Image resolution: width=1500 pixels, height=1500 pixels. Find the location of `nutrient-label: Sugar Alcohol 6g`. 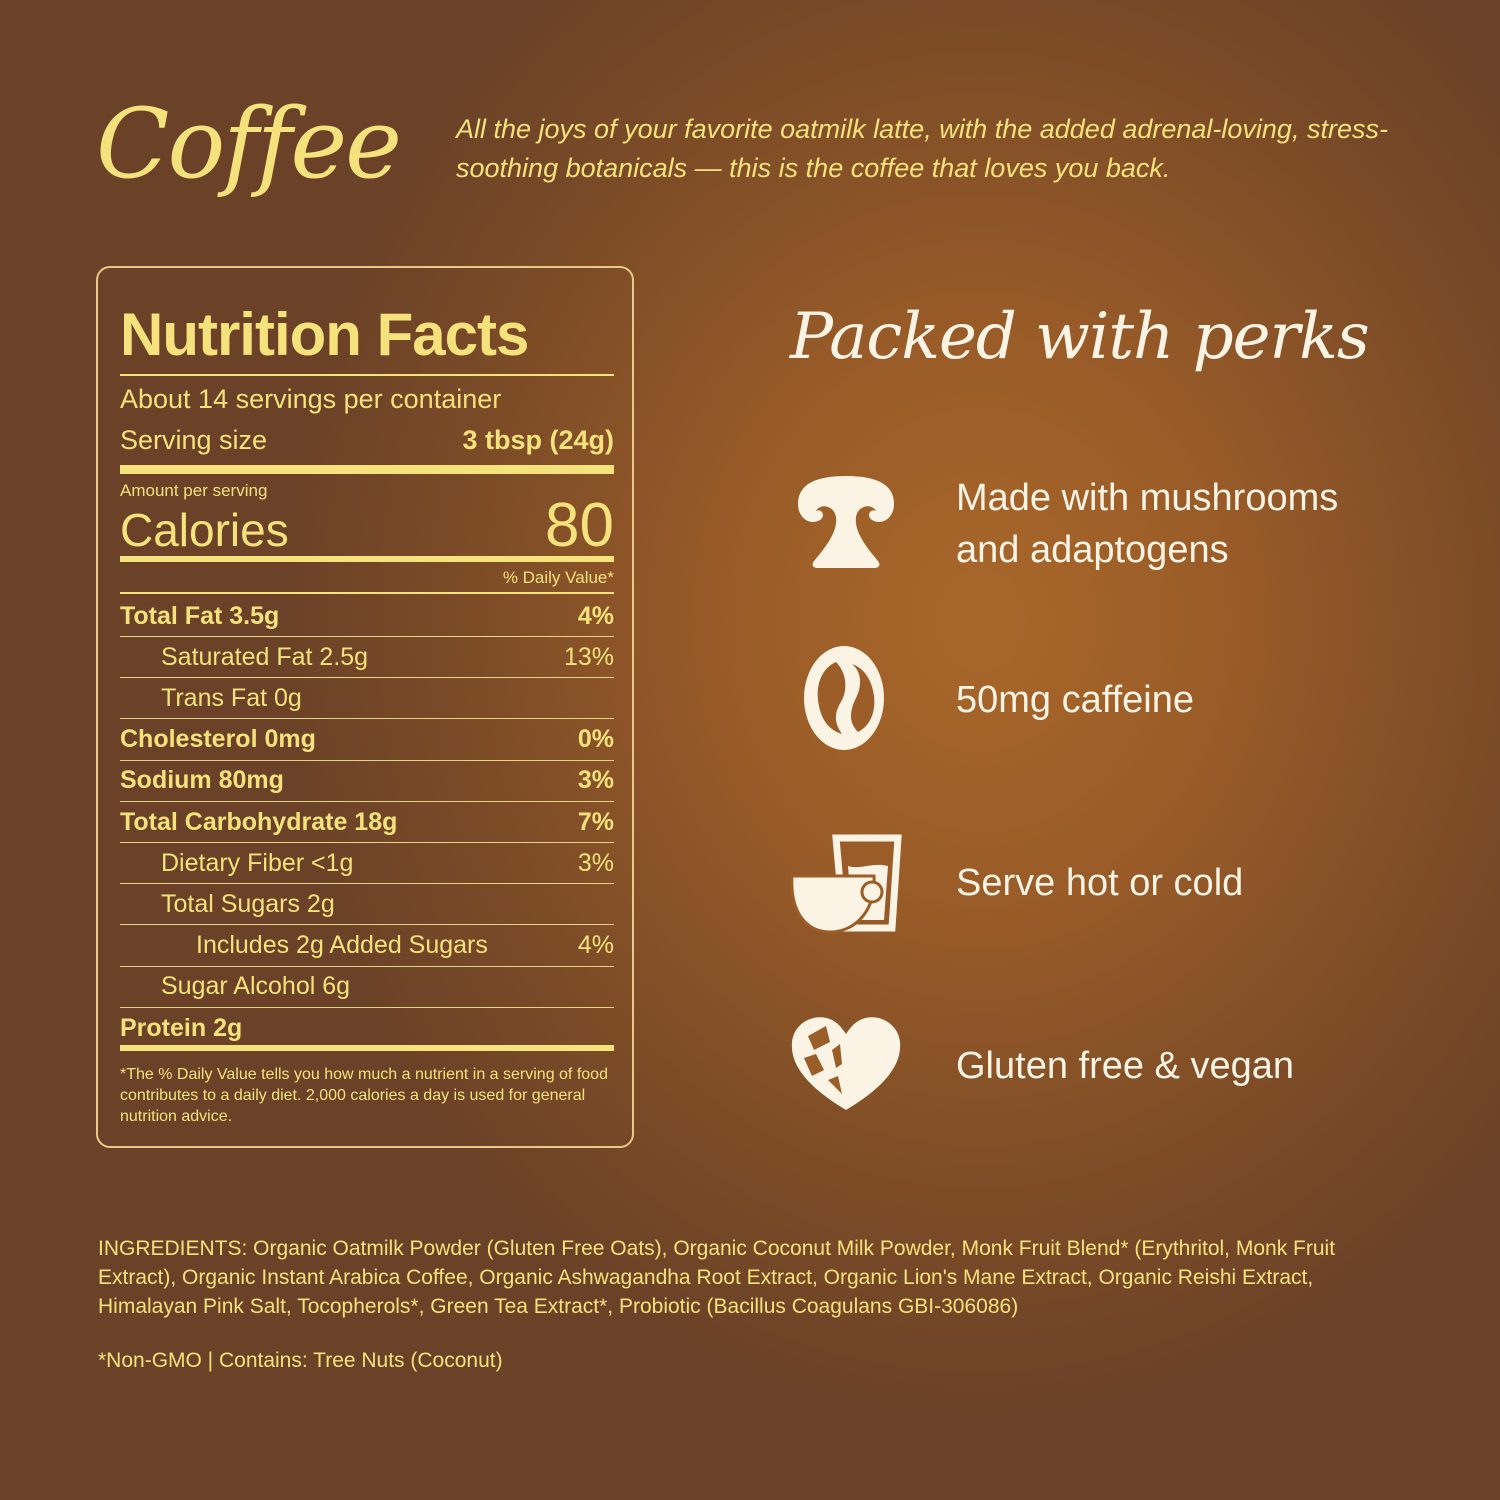

nutrient-label: Sugar Alcohol 6g is located at coordinates (256, 986).